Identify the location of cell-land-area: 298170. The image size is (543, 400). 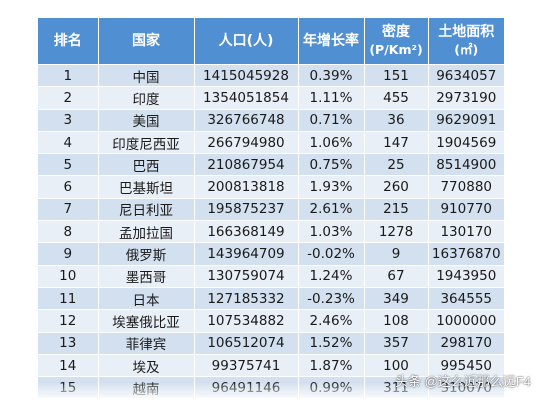
(466, 343).